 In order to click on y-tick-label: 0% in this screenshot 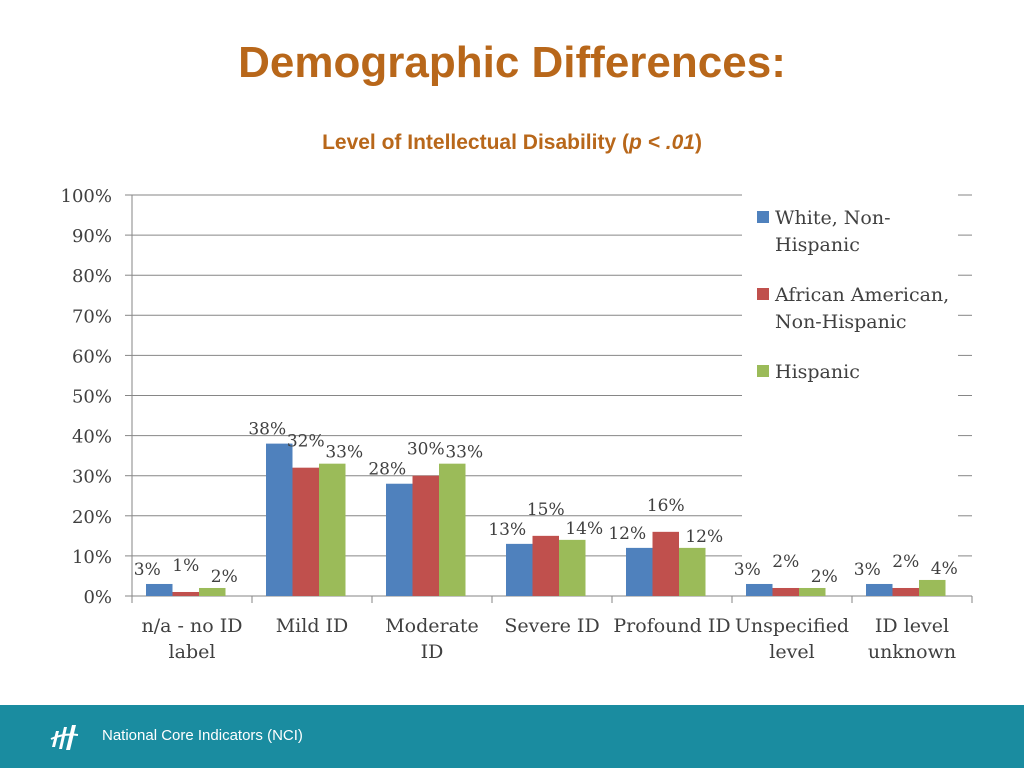, I will do `click(97, 597)`.